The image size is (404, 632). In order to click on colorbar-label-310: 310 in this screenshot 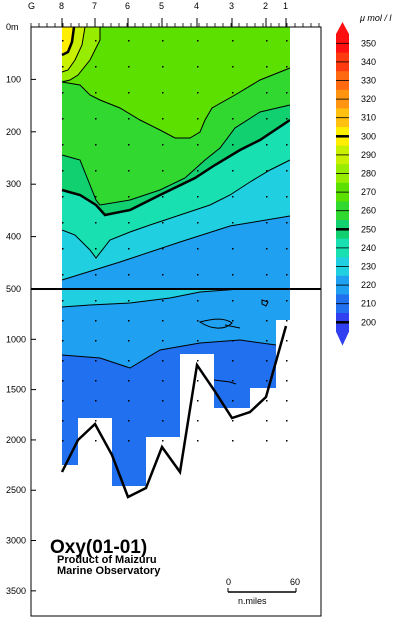, I will do `click(368, 118)`.